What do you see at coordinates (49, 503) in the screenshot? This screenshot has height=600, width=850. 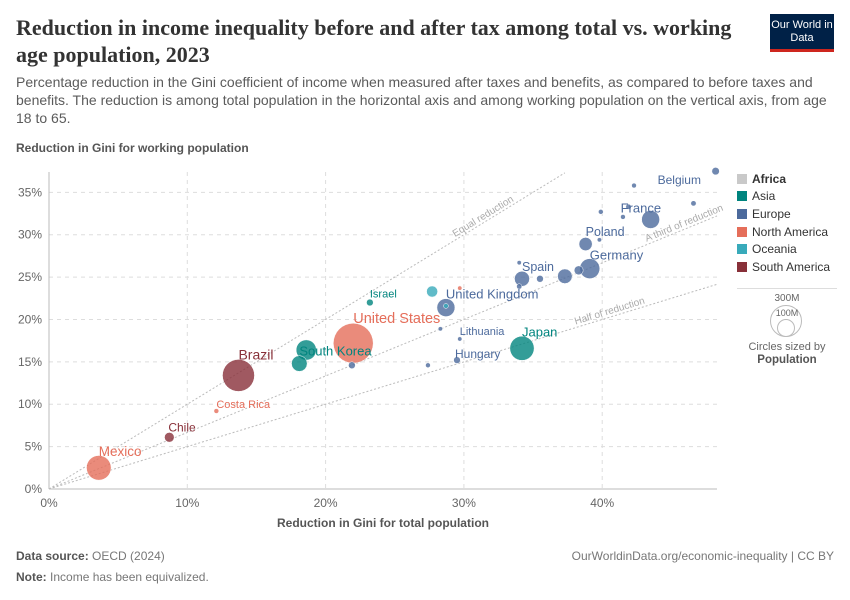 I see `x-tick-label: 0%` at bounding box center [49, 503].